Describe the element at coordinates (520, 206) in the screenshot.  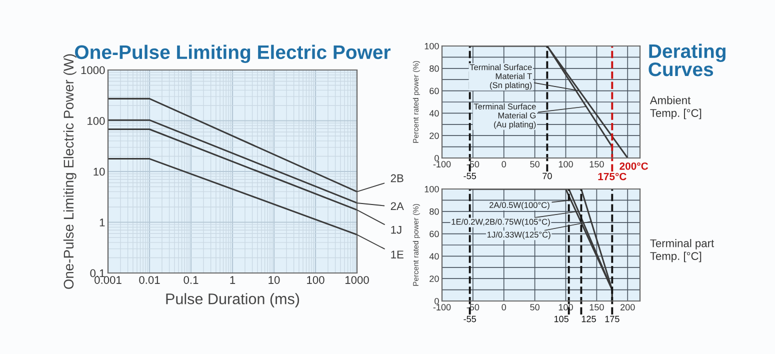
I see `annotation: 2A/0.5W(100°C)` at that location.